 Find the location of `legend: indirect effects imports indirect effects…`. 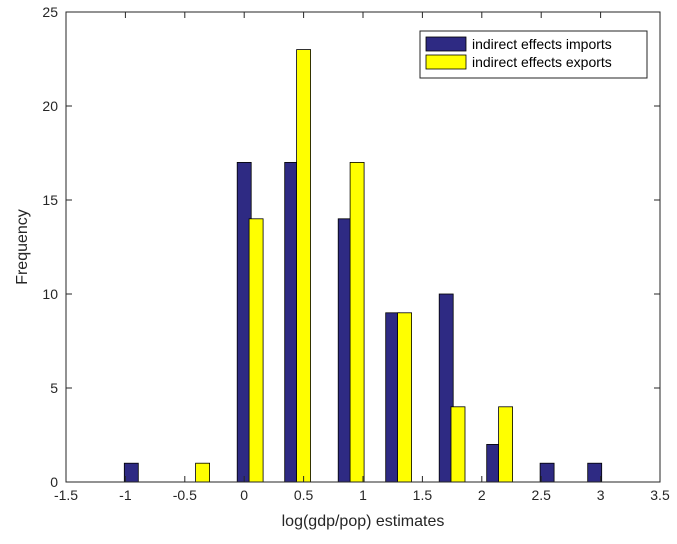

legend: indirect effects imports indirect effects… is located at coordinates (533, 54).